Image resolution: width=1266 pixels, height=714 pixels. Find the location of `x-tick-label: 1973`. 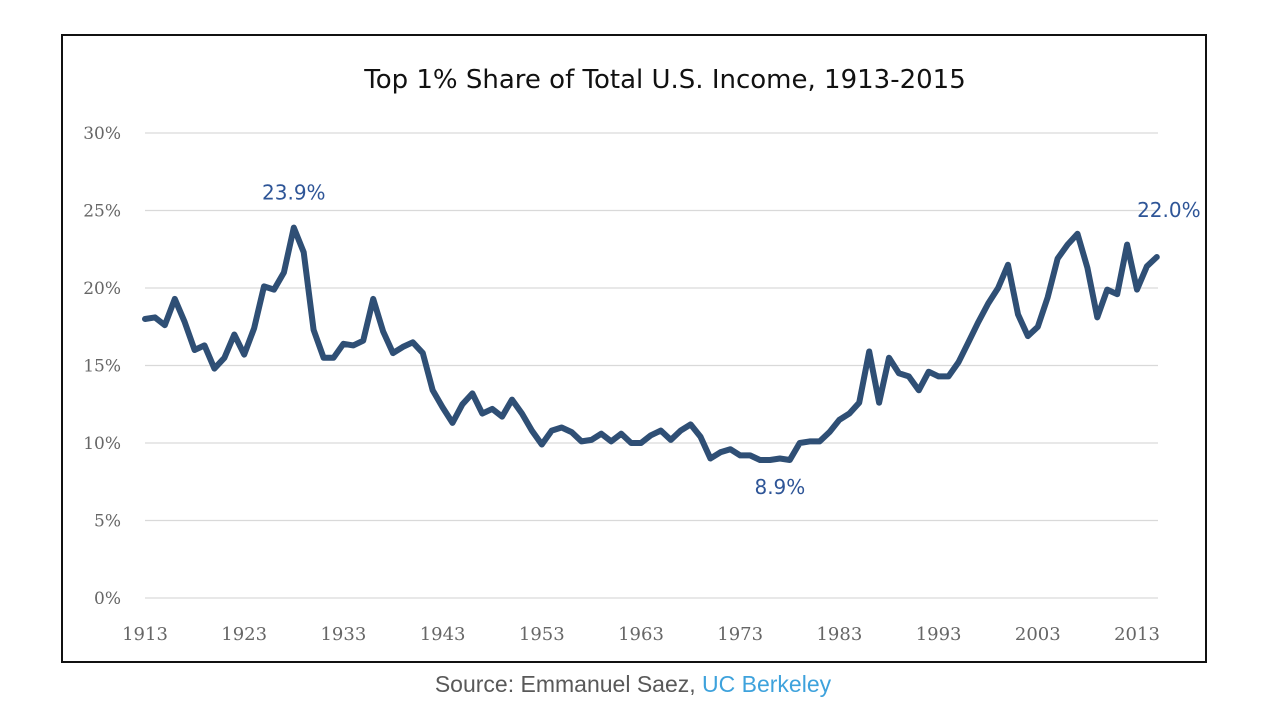

x-tick-label: 1973 is located at coordinates (740, 634).